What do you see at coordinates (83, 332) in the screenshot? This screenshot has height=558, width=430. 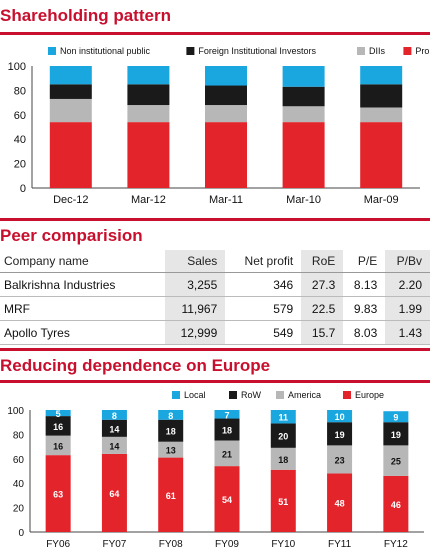 I see `cell-company: Apollo Tyres` at bounding box center [83, 332].